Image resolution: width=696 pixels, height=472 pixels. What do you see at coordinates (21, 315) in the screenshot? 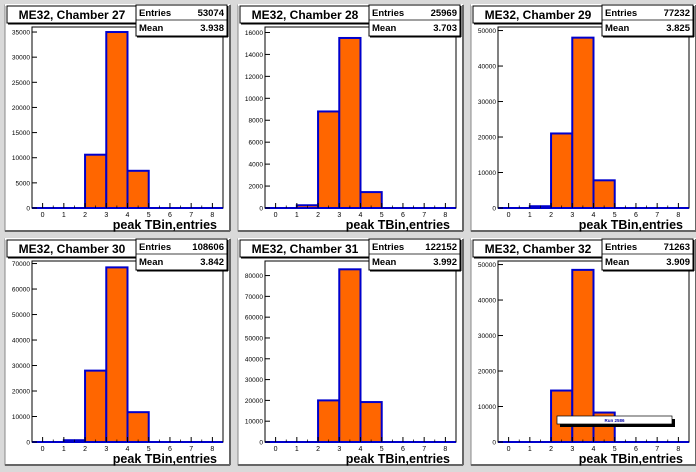
I see `y-tick-label: 50000` at bounding box center [21, 315].